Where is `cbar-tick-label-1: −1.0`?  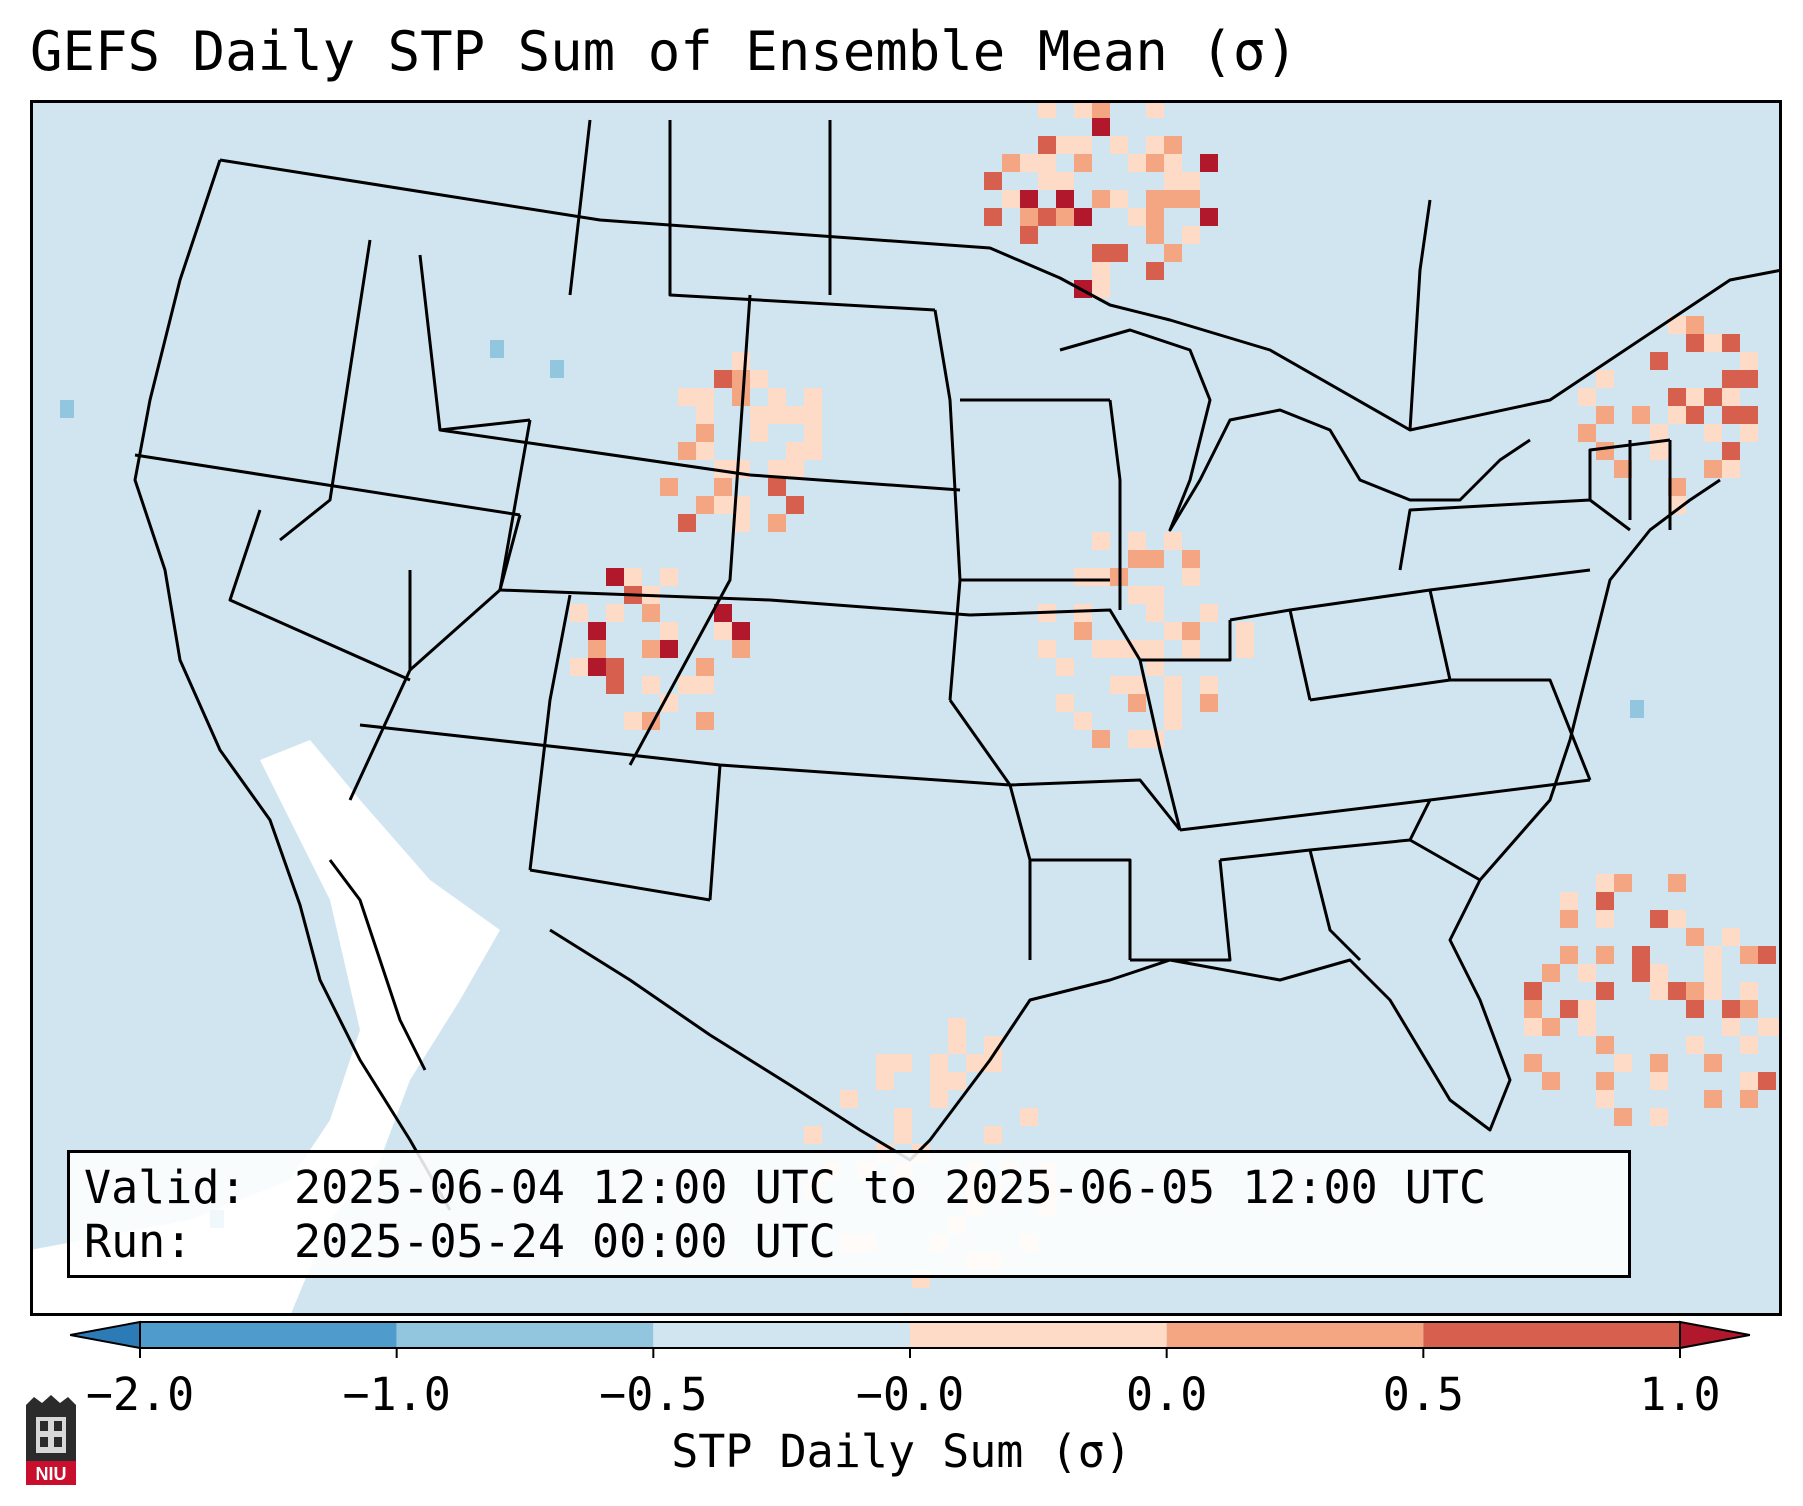 cbar-tick-label-1: −1.0 is located at coordinates (396, 1393).